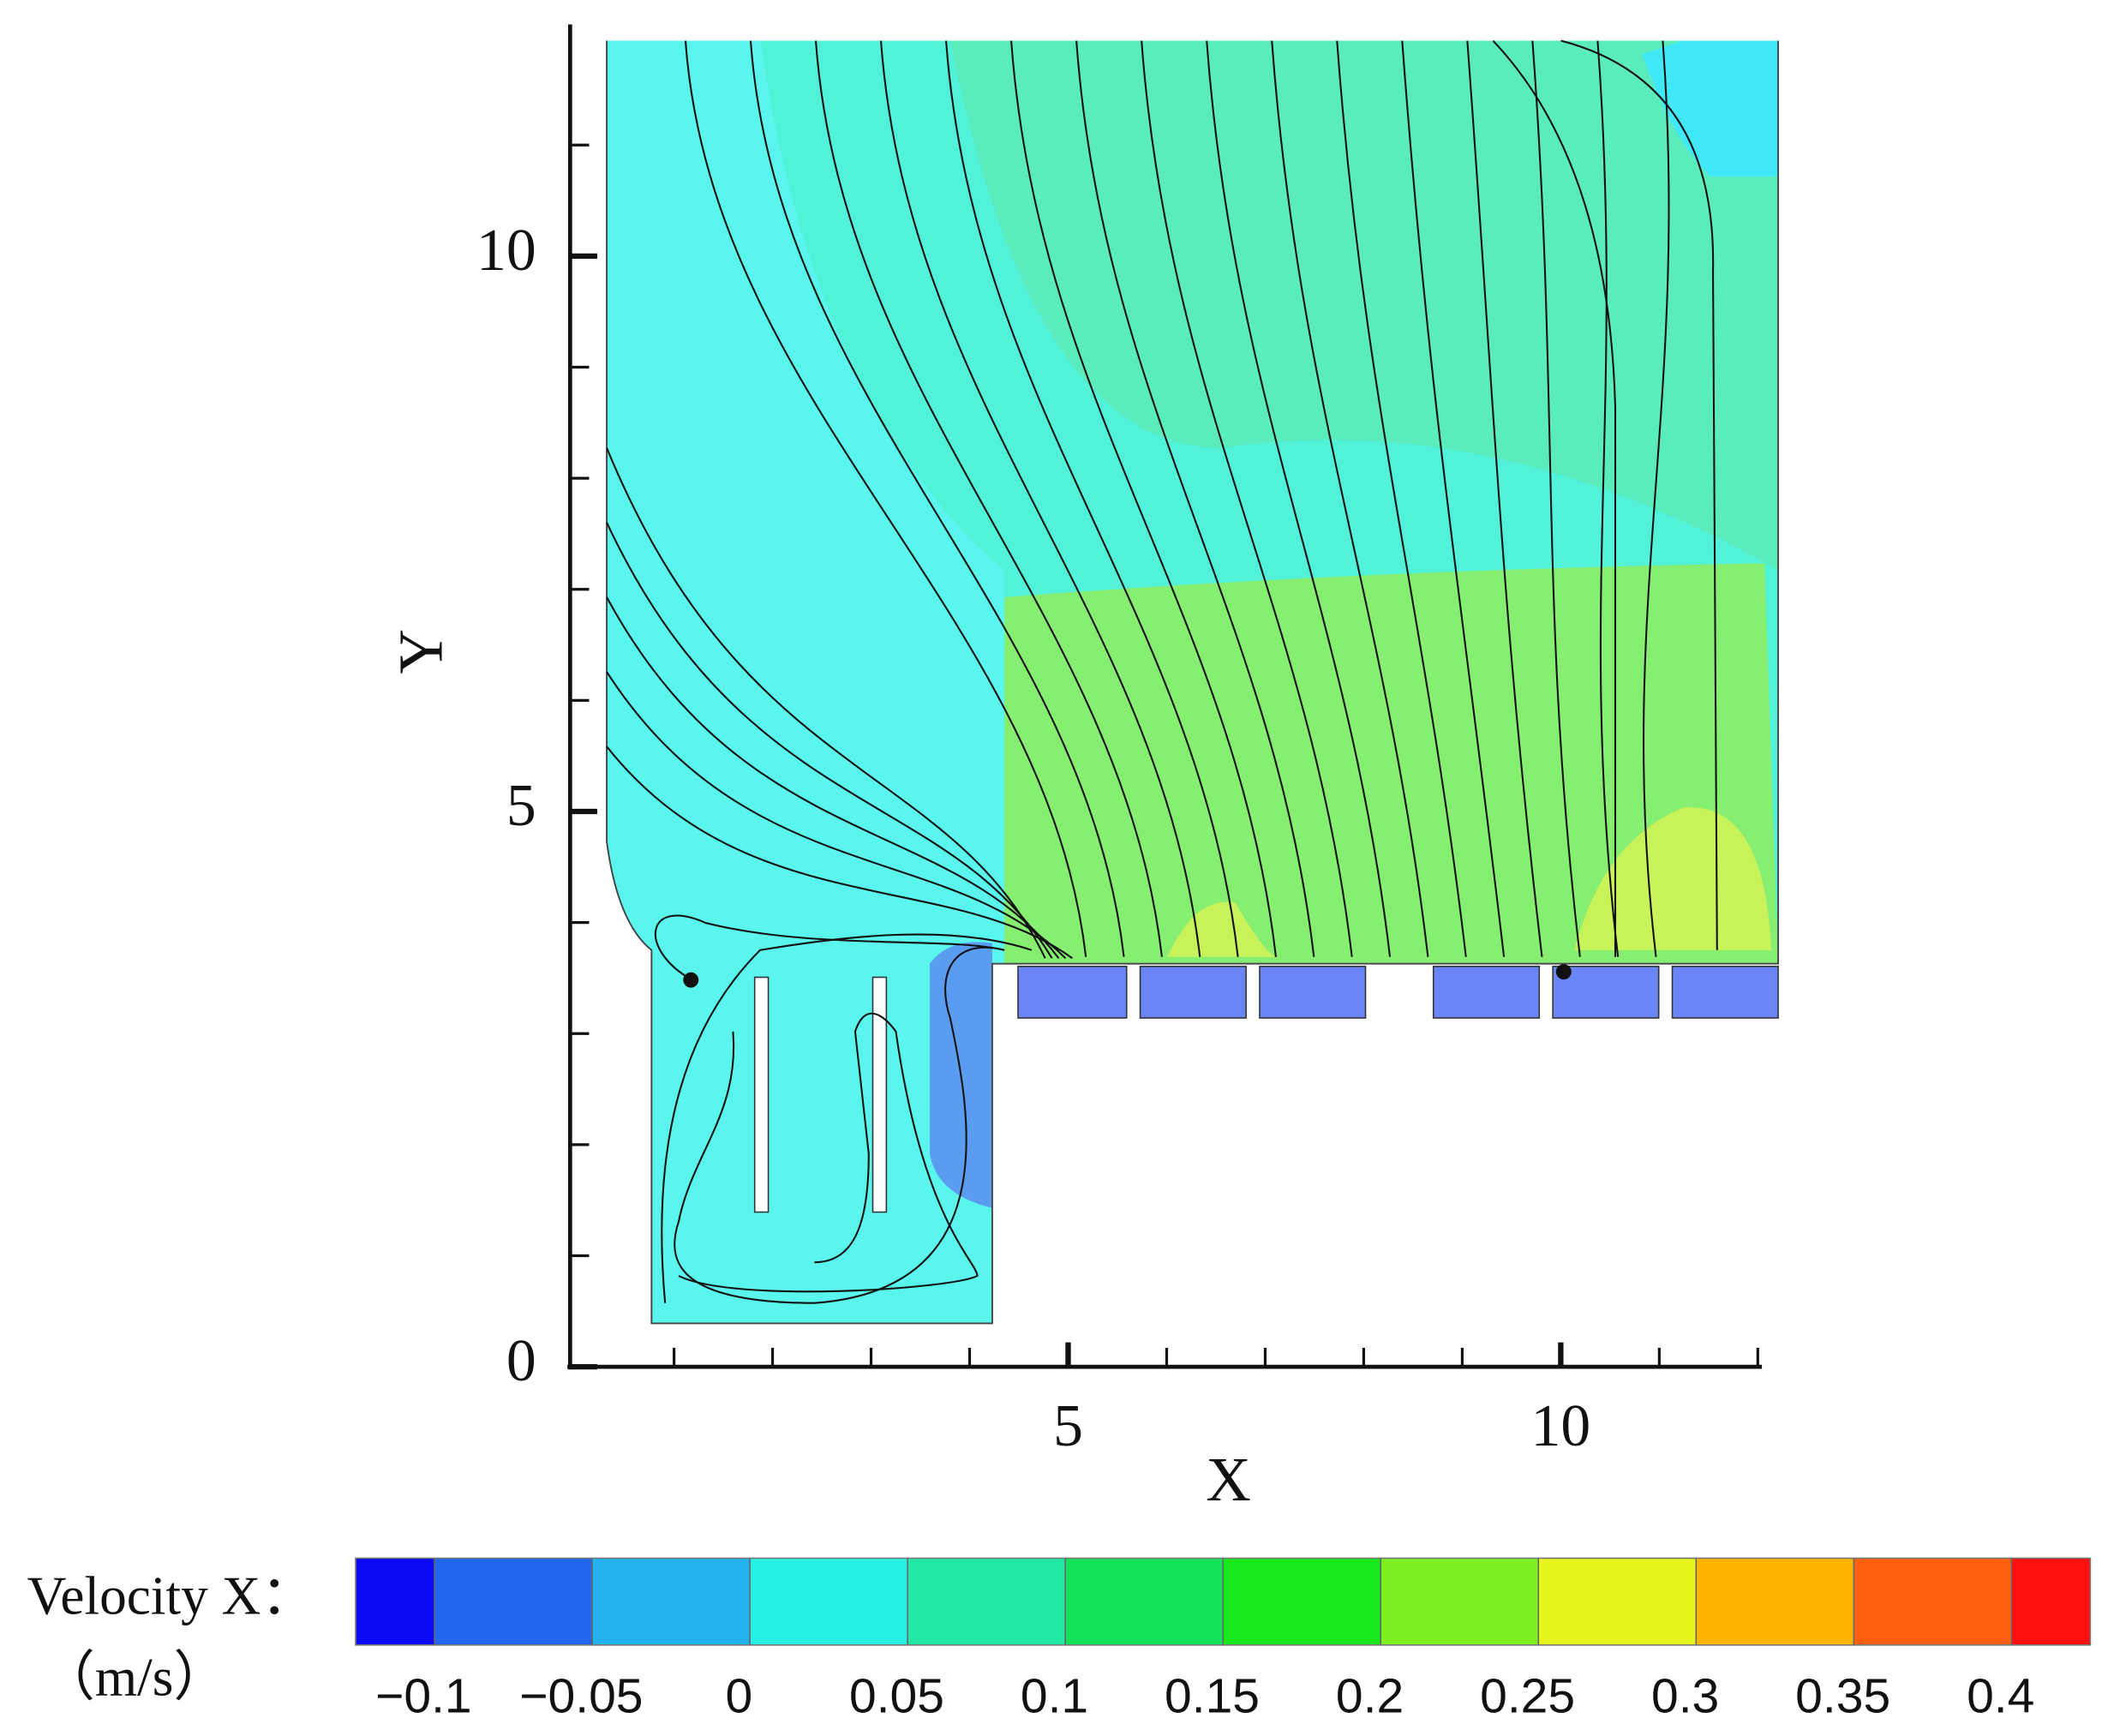  I want to click on colorbar-tick-label: 0.4, so click(2000, 1695).